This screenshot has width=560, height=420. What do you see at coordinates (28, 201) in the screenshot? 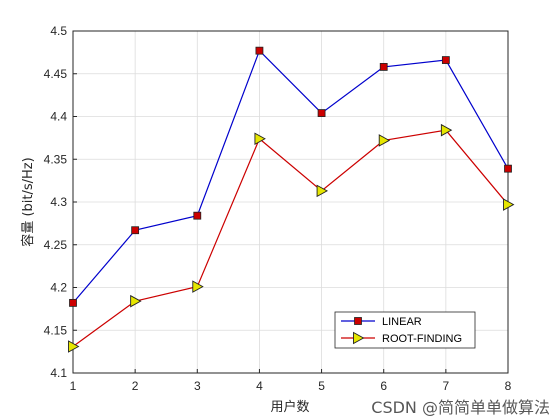
I see `y-axis-label: 容量 (bit/s/Hz)` at bounding box center [28, 201].